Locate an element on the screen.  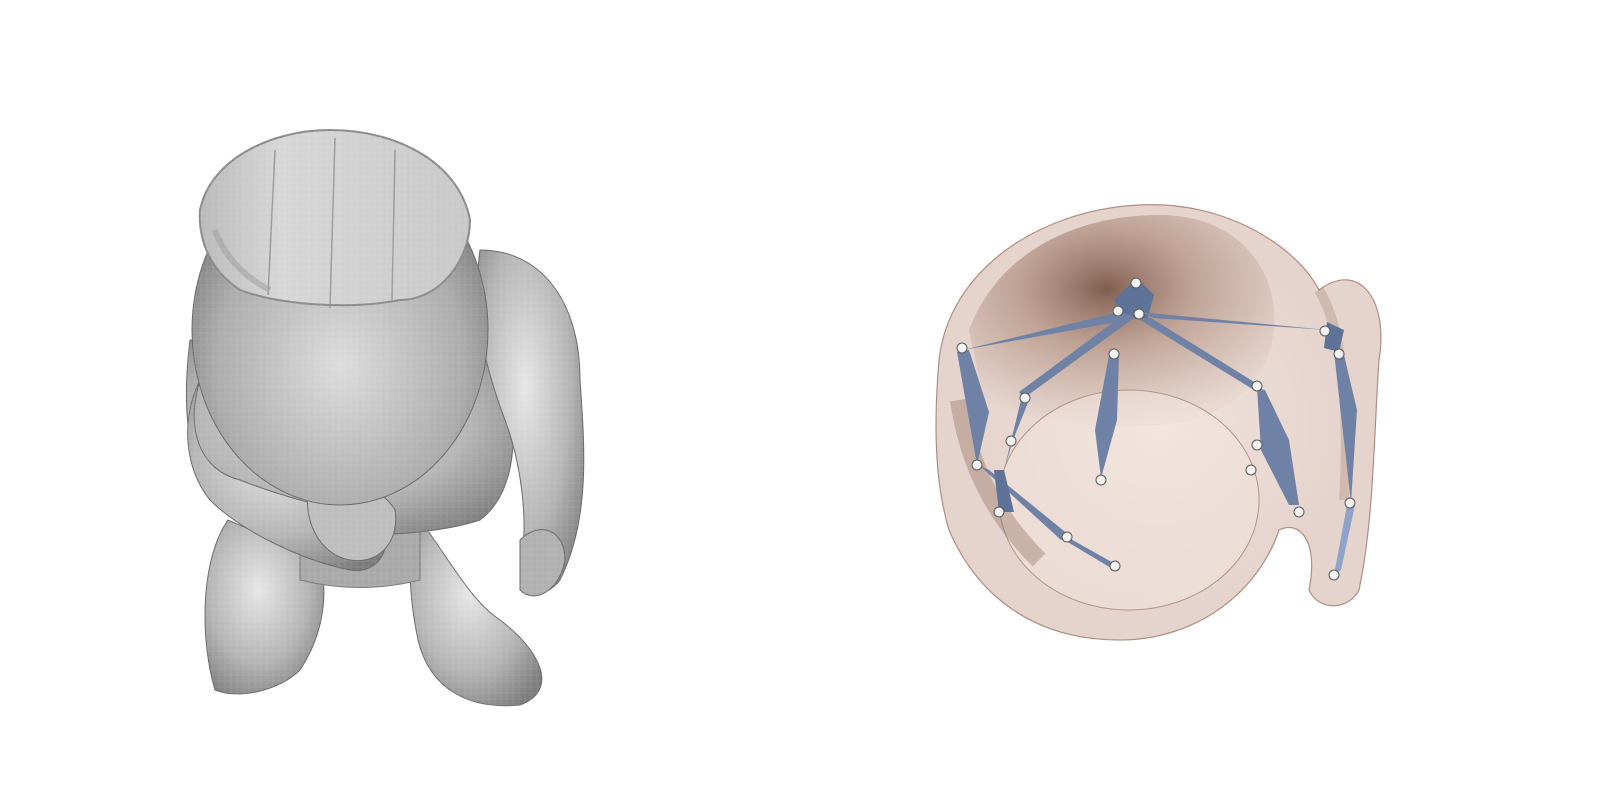
bone-right-clavicle is located at coordinates (1233, 321).